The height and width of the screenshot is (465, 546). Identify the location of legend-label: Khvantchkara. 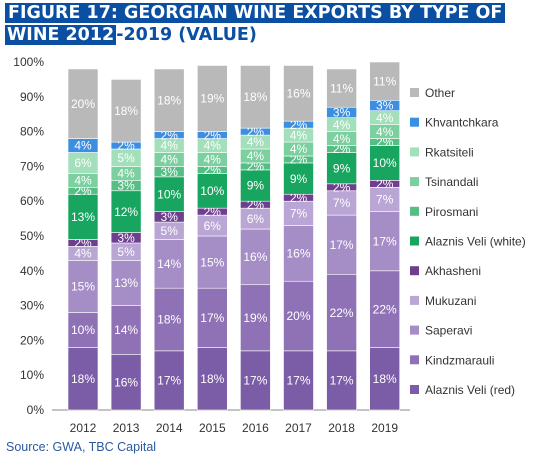
(462, 123).